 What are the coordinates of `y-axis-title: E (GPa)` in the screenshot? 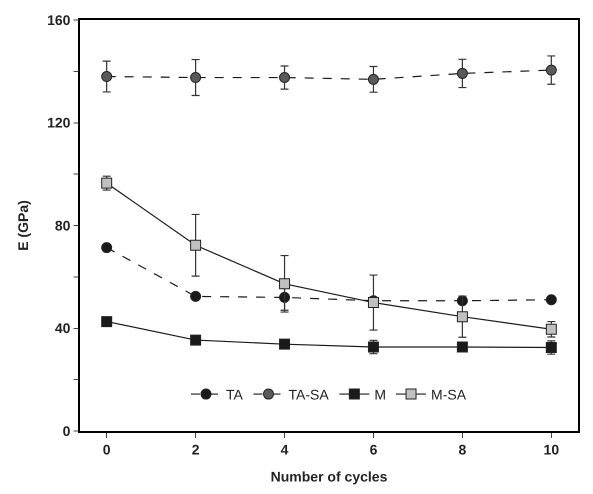 It's located at (23, 225).